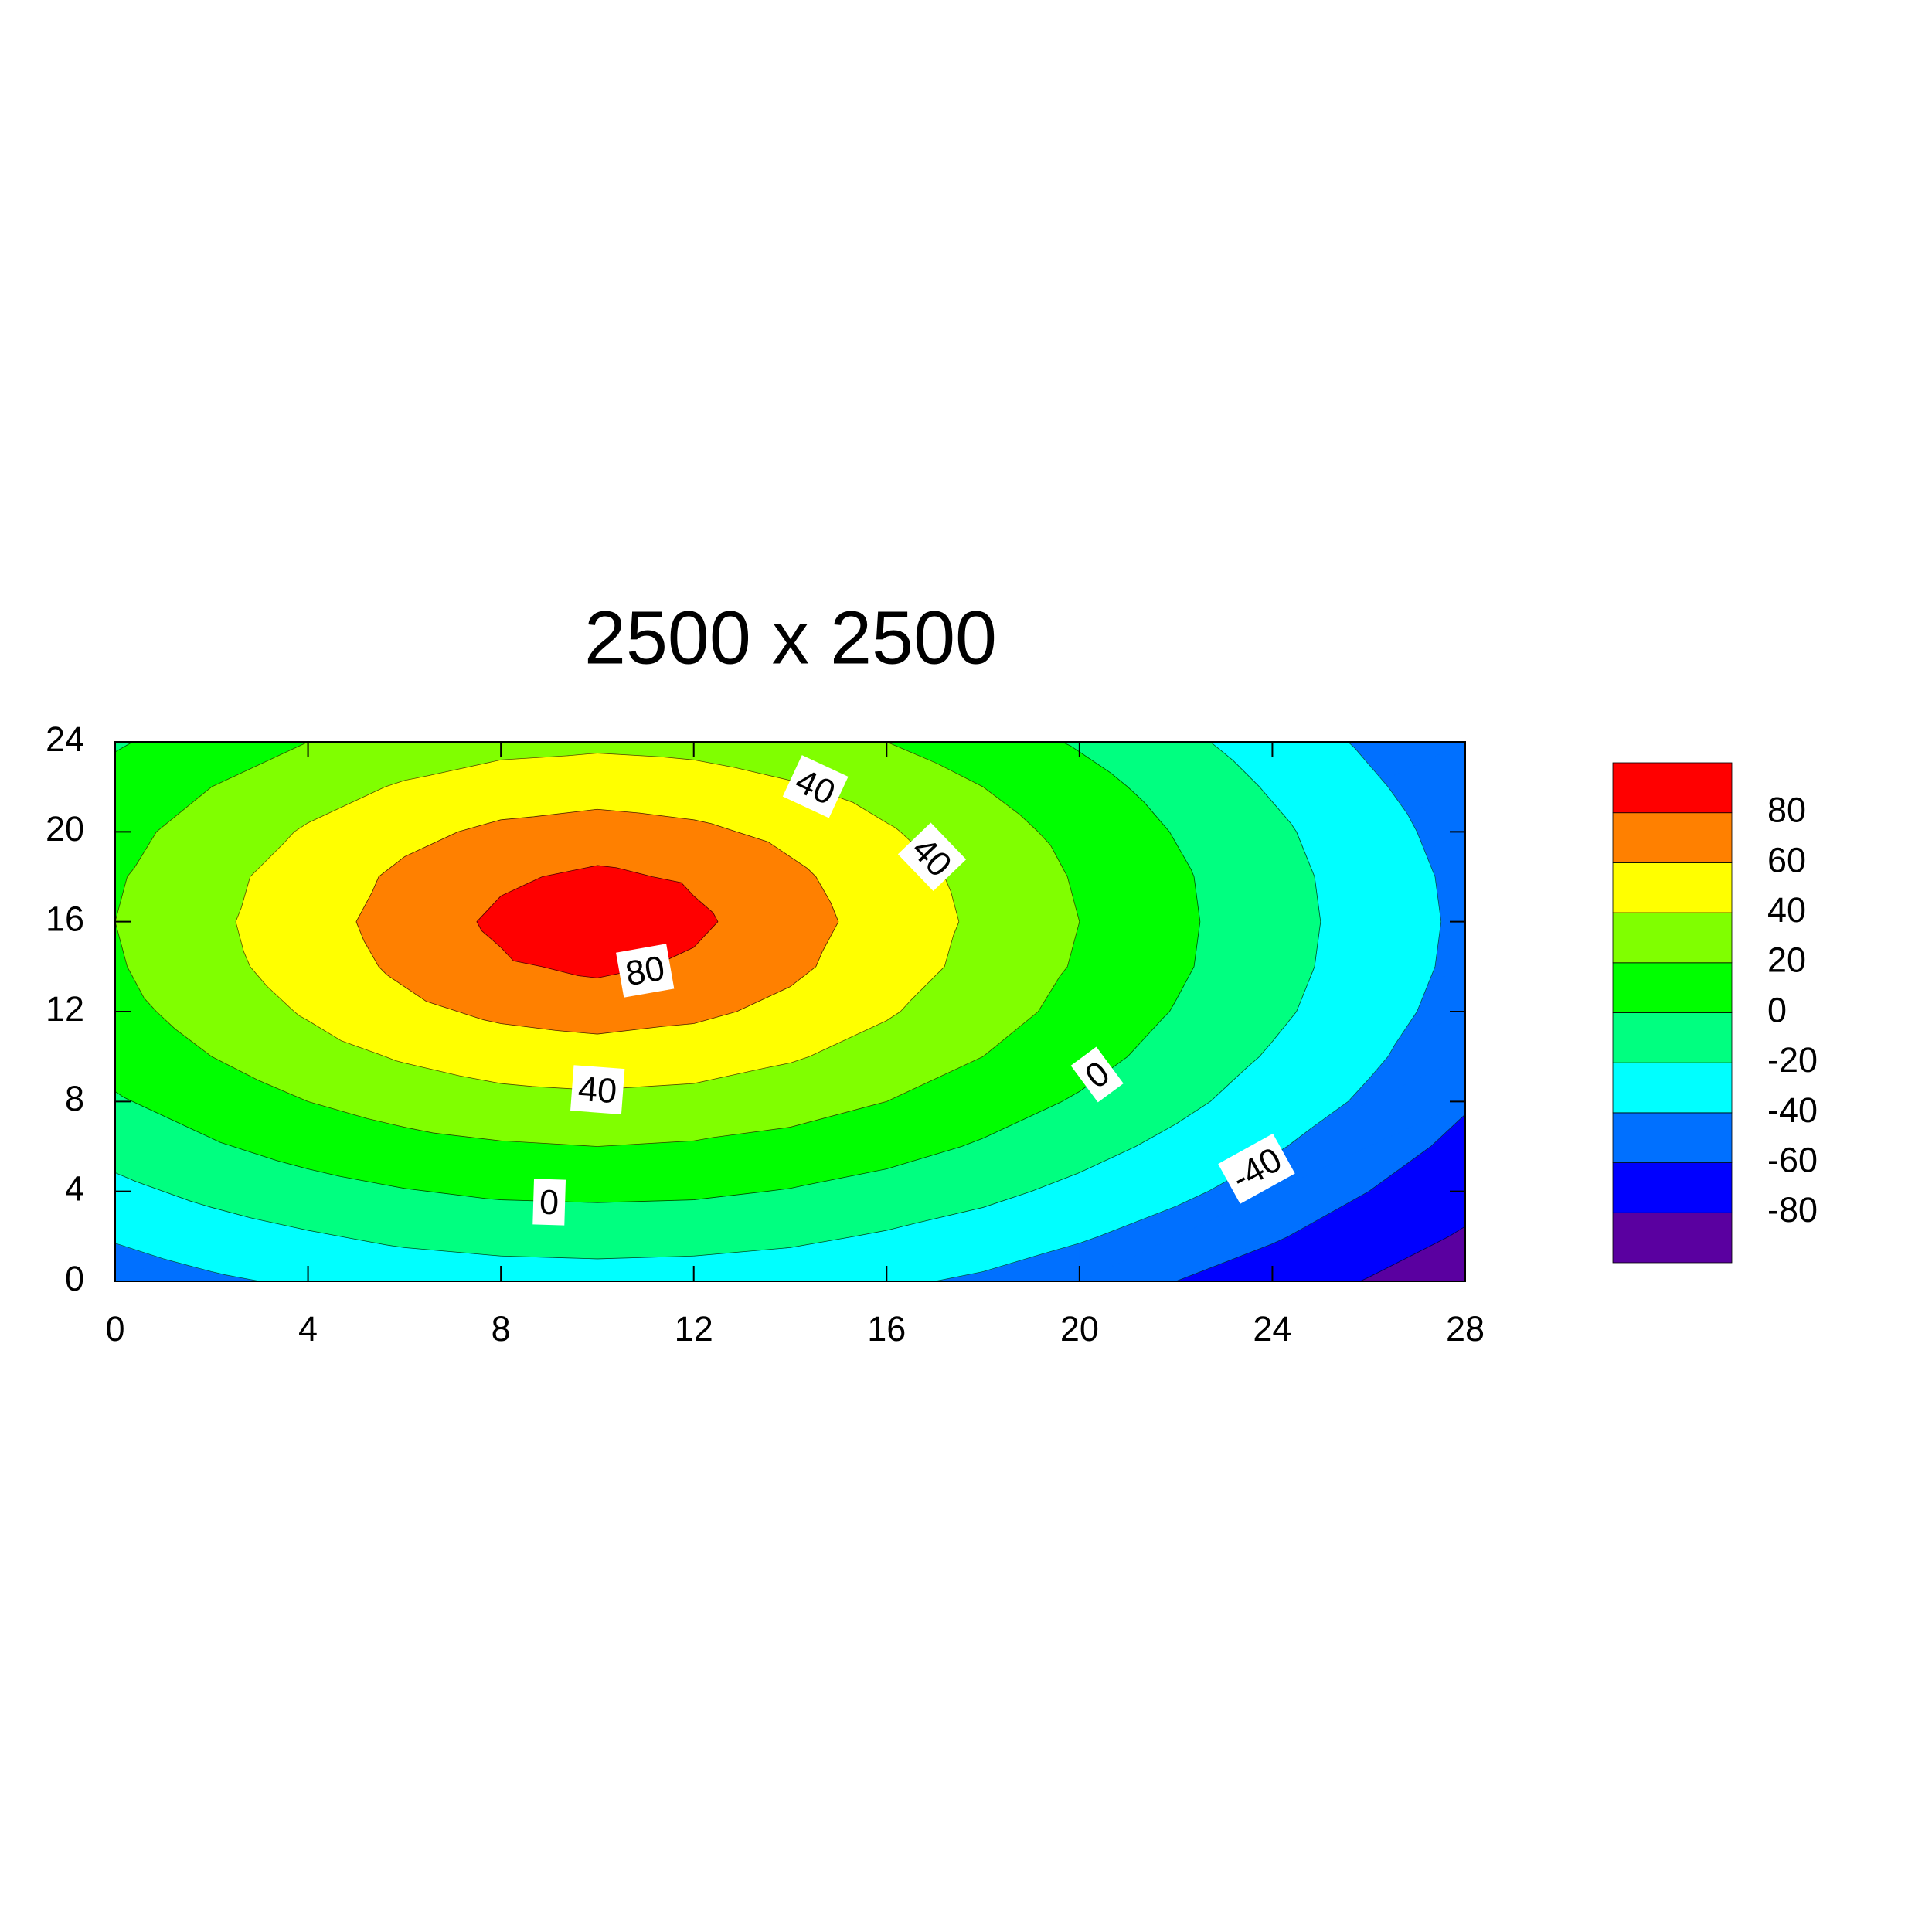 The height and width of the screenshot is (1932, 1932). I want to click on y-tick-label: 24, so click(65, 739).